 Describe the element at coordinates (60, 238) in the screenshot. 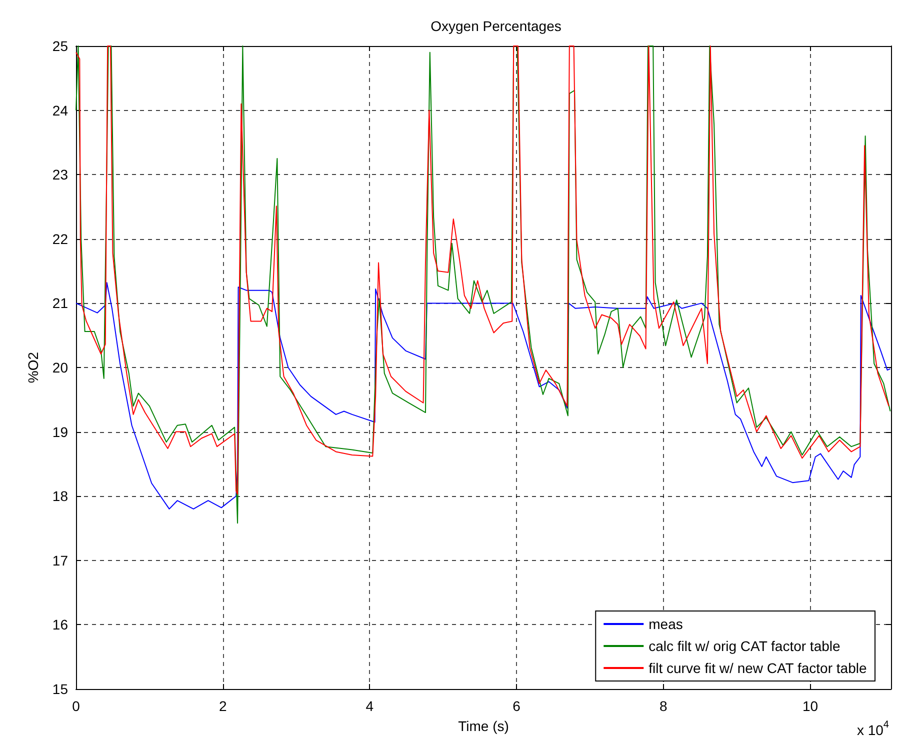

I see `y-tick-label: 22` at that location.